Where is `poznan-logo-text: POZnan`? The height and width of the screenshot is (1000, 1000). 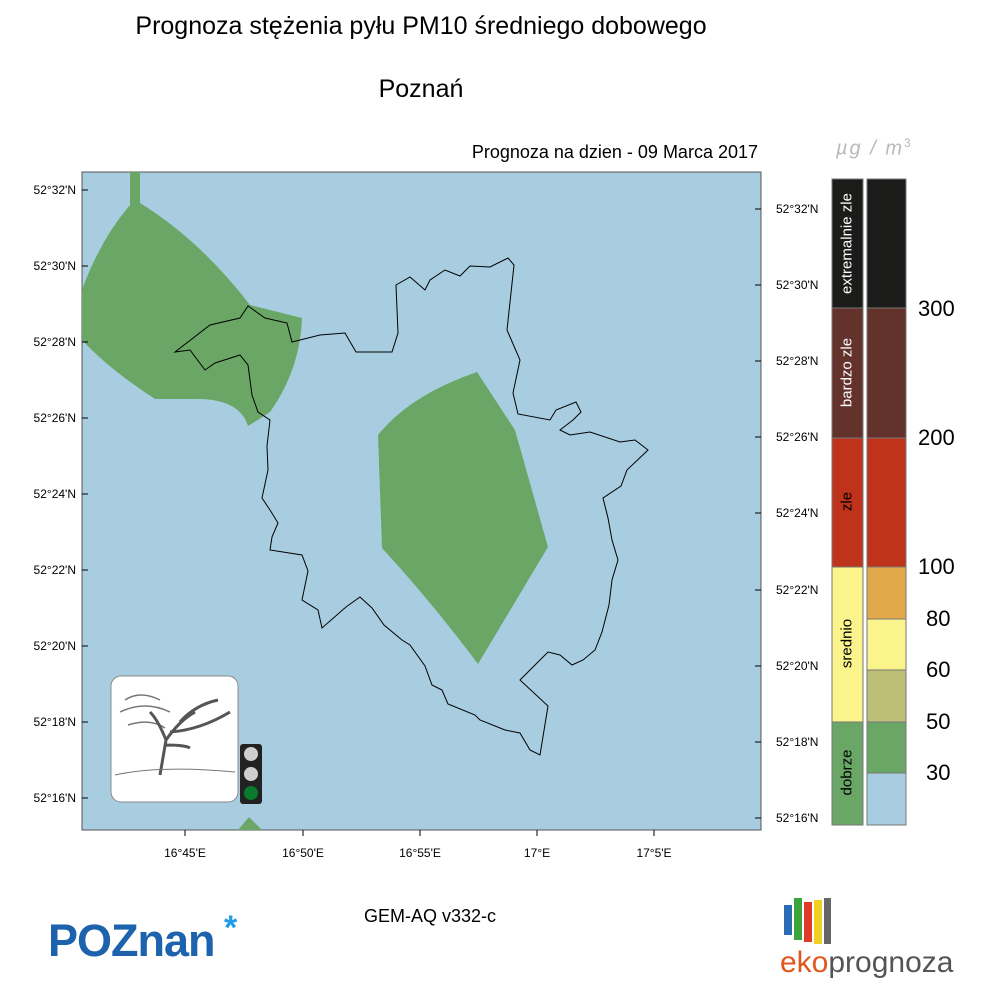 poznan-logo-text: POZnan is located at coordinates (132, 940).